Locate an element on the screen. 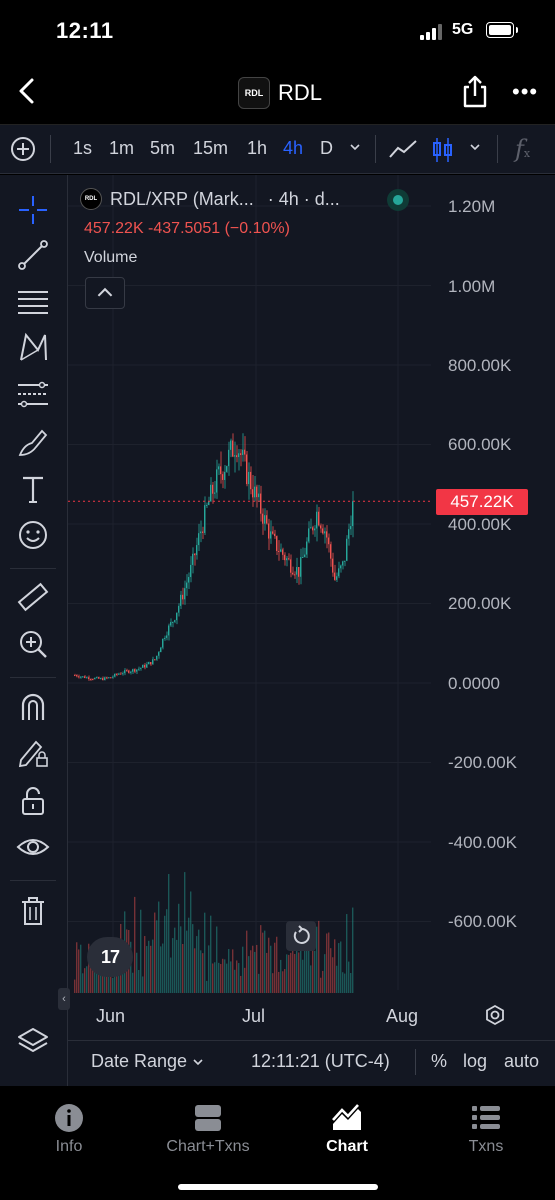  line-chart-icon is located at coordinates (403, 149).